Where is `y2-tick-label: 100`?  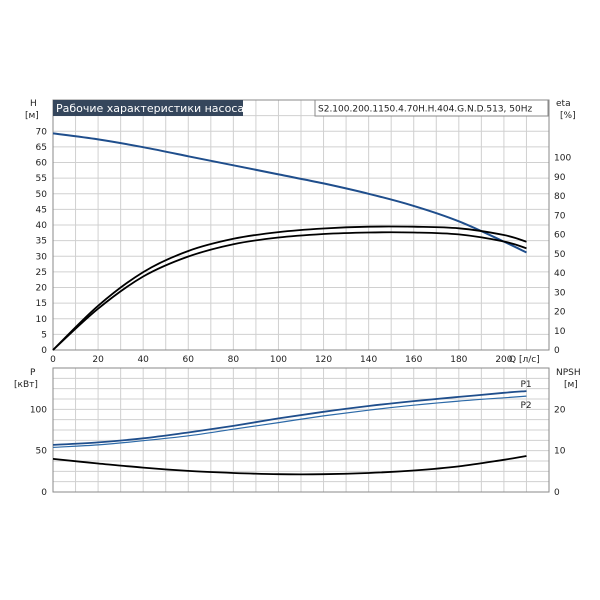 y2-tick-label: 100 is located at coordinates (562, 159).